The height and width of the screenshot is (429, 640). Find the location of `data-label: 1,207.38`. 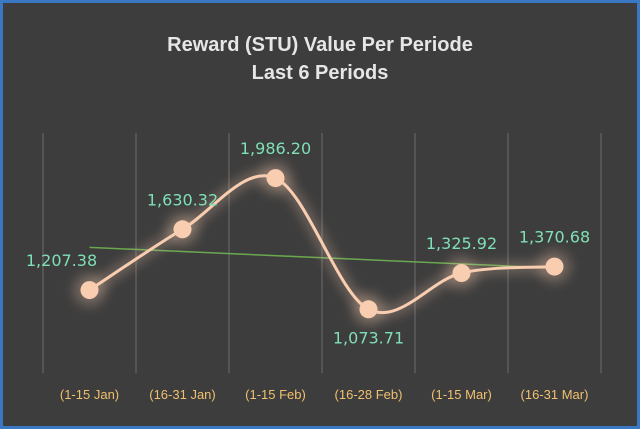

data-label: 1,207.38 is located at coordinates (61, 260).